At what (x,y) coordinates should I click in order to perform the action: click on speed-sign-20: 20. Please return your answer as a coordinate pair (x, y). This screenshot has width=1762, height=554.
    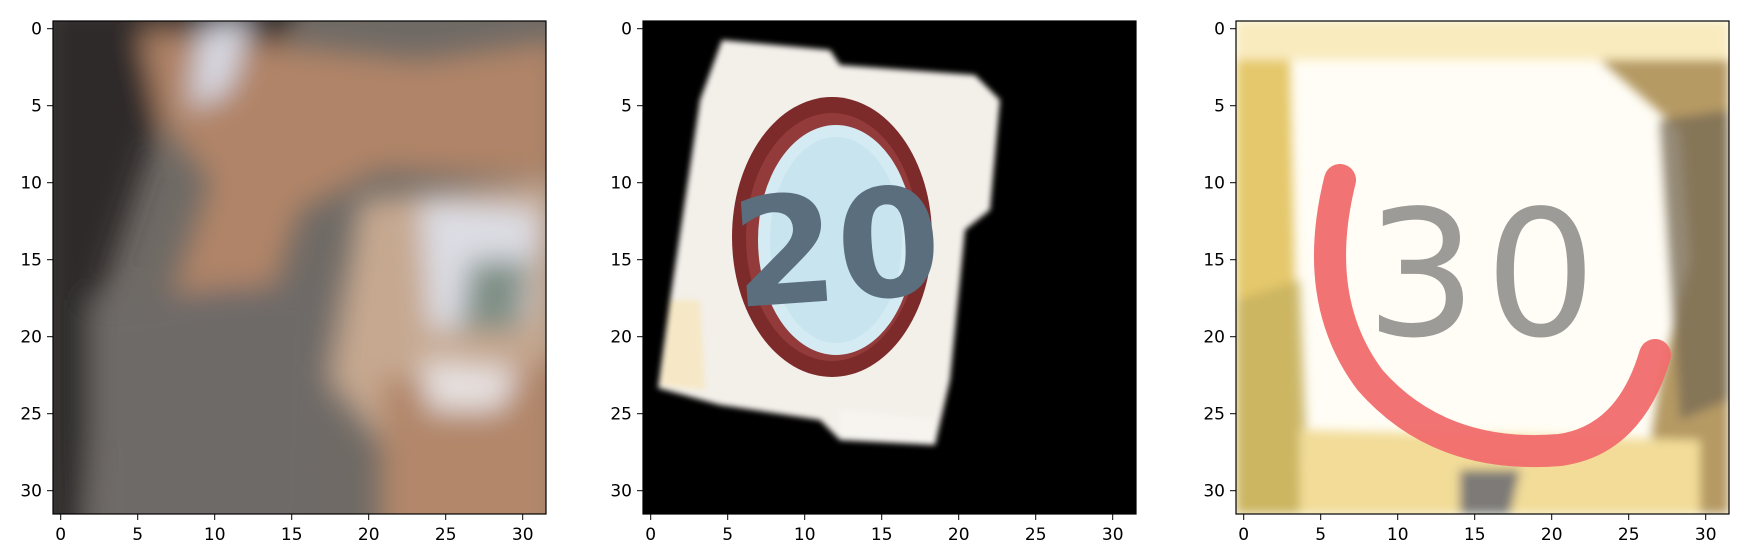
    Looking at the image, I should click on (836, 237).